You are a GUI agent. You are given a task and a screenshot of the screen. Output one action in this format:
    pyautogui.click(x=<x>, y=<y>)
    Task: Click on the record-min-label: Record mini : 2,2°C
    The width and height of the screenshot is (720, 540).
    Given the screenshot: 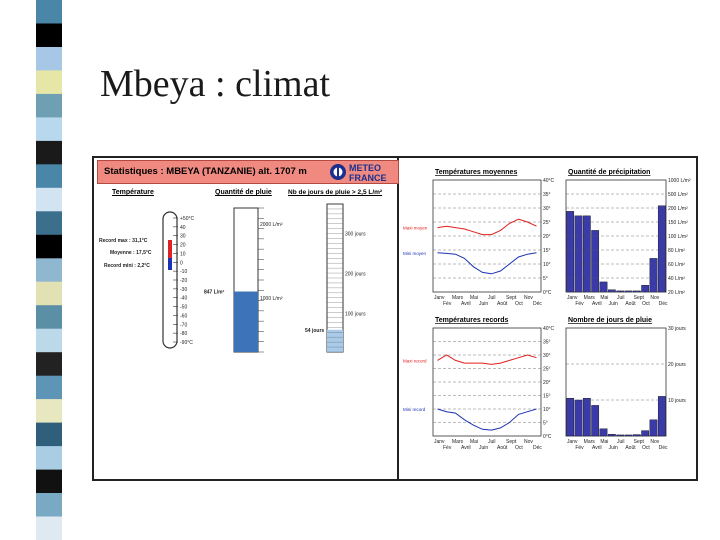 What is the action you would take?
    pyautogui.click(x=127, y=266)
    